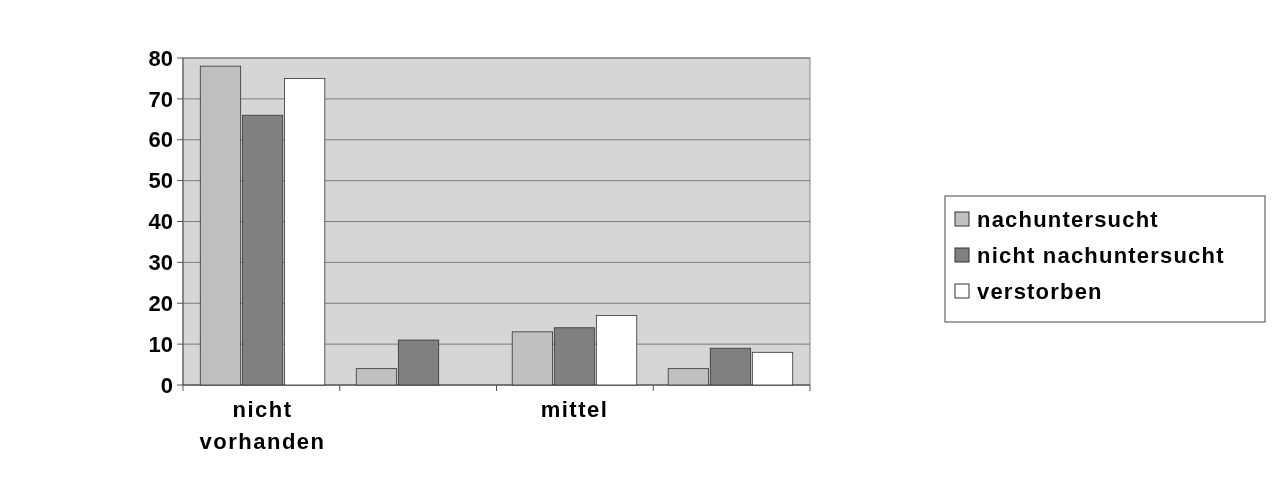  I want to click on x-tick-label: nicht vorhanden, so click(262, 425).